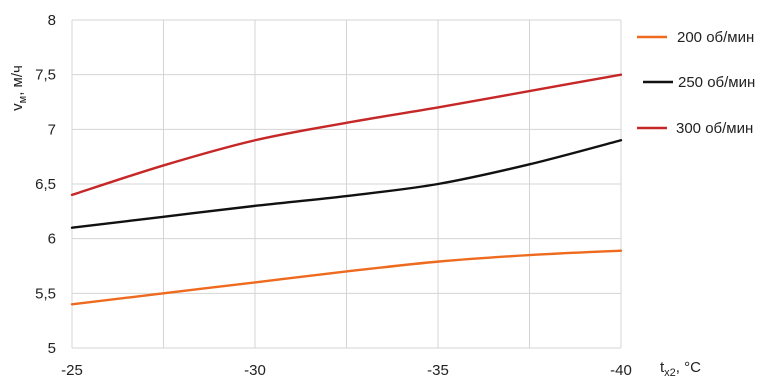 The height and width of the screenshot is (379, 770). What do you see at coordinates (52, 129) in the screenshot?
I see `y-tick-label: 7` at bounding box center [52, 129].